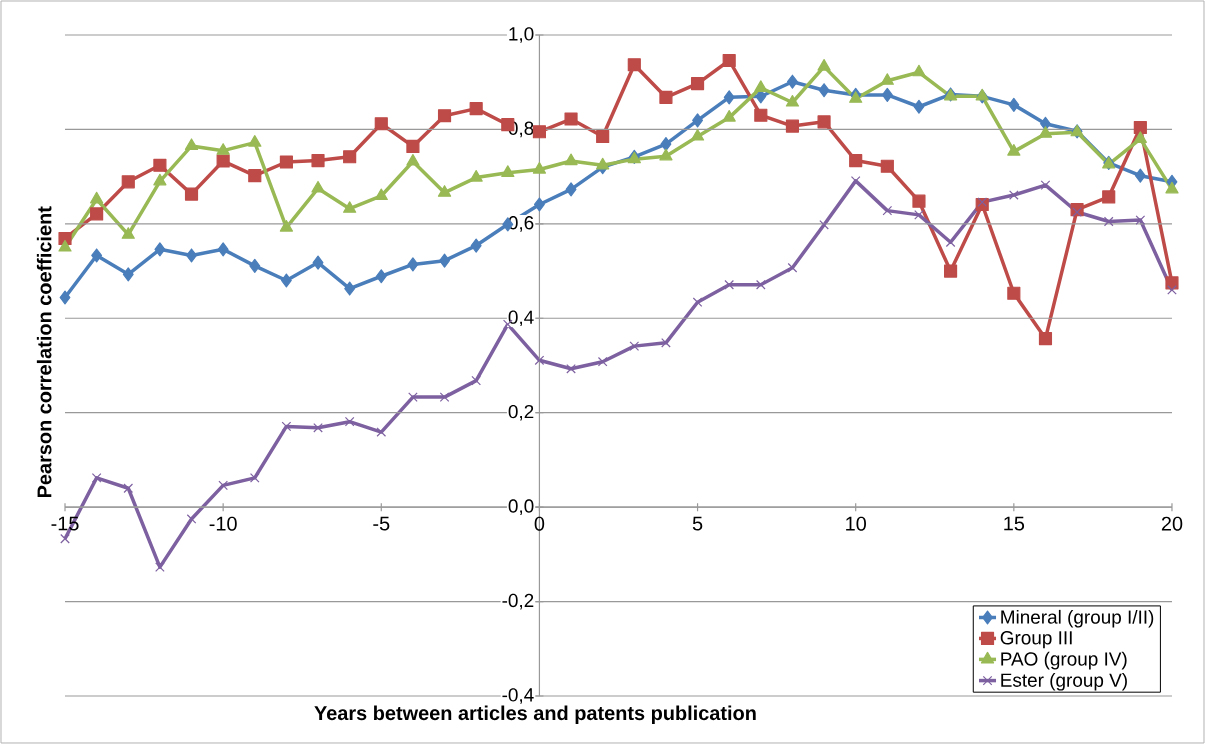  Describe the element at coordinates (518, 601) in the screenshot. I see `y-tick-label: -0,2` at that location.